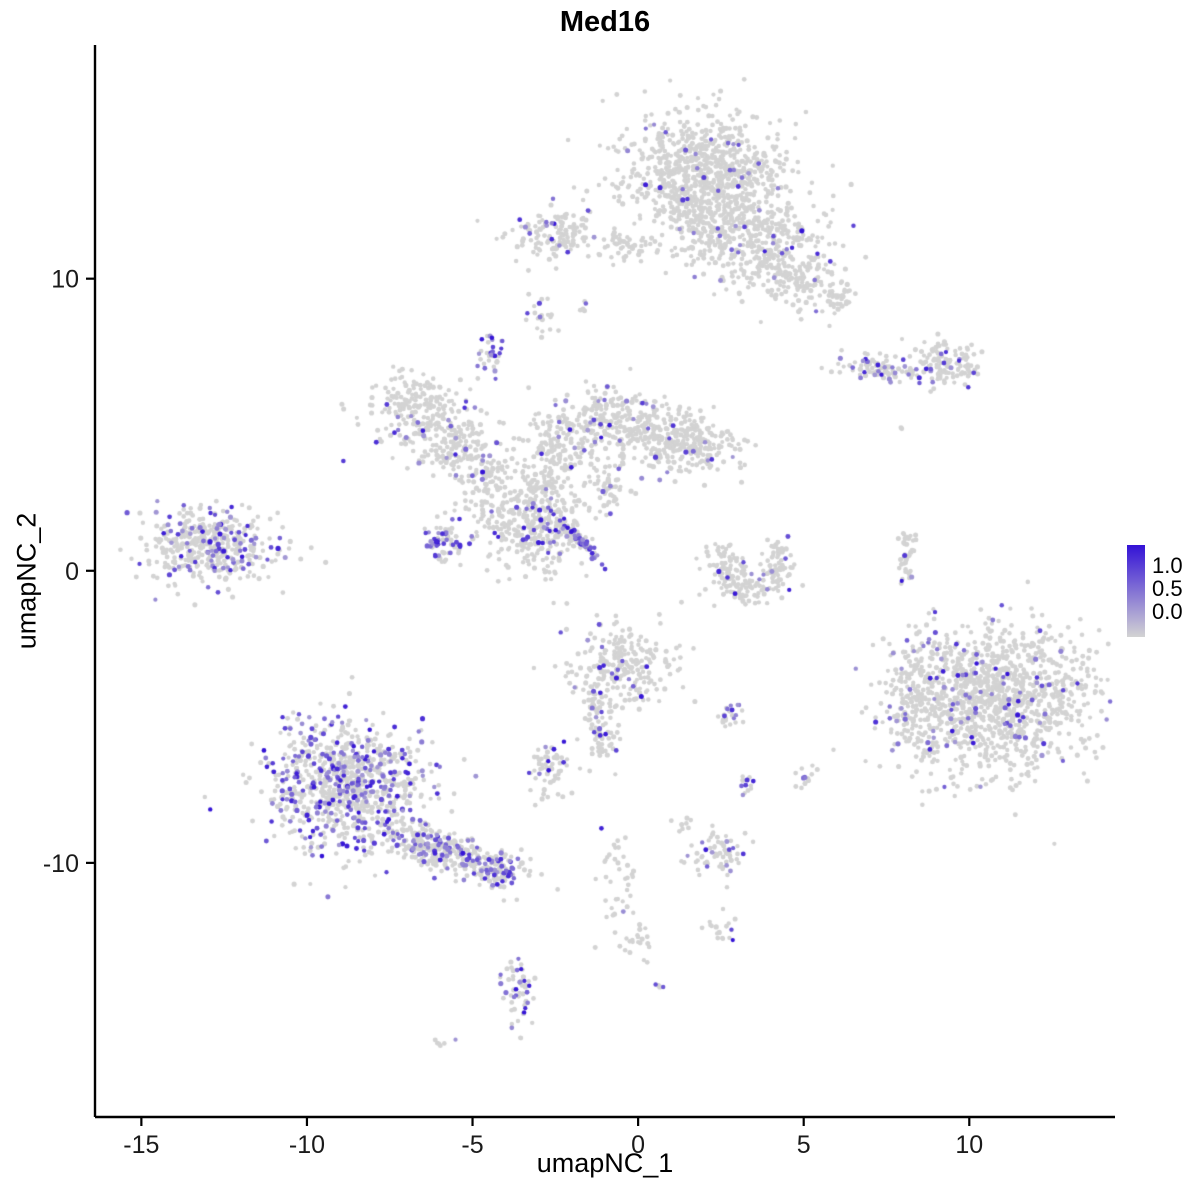  Describe the element at coordinates (969, 1145) in the screenshot. I see `x-tick-label: 10` at that location.